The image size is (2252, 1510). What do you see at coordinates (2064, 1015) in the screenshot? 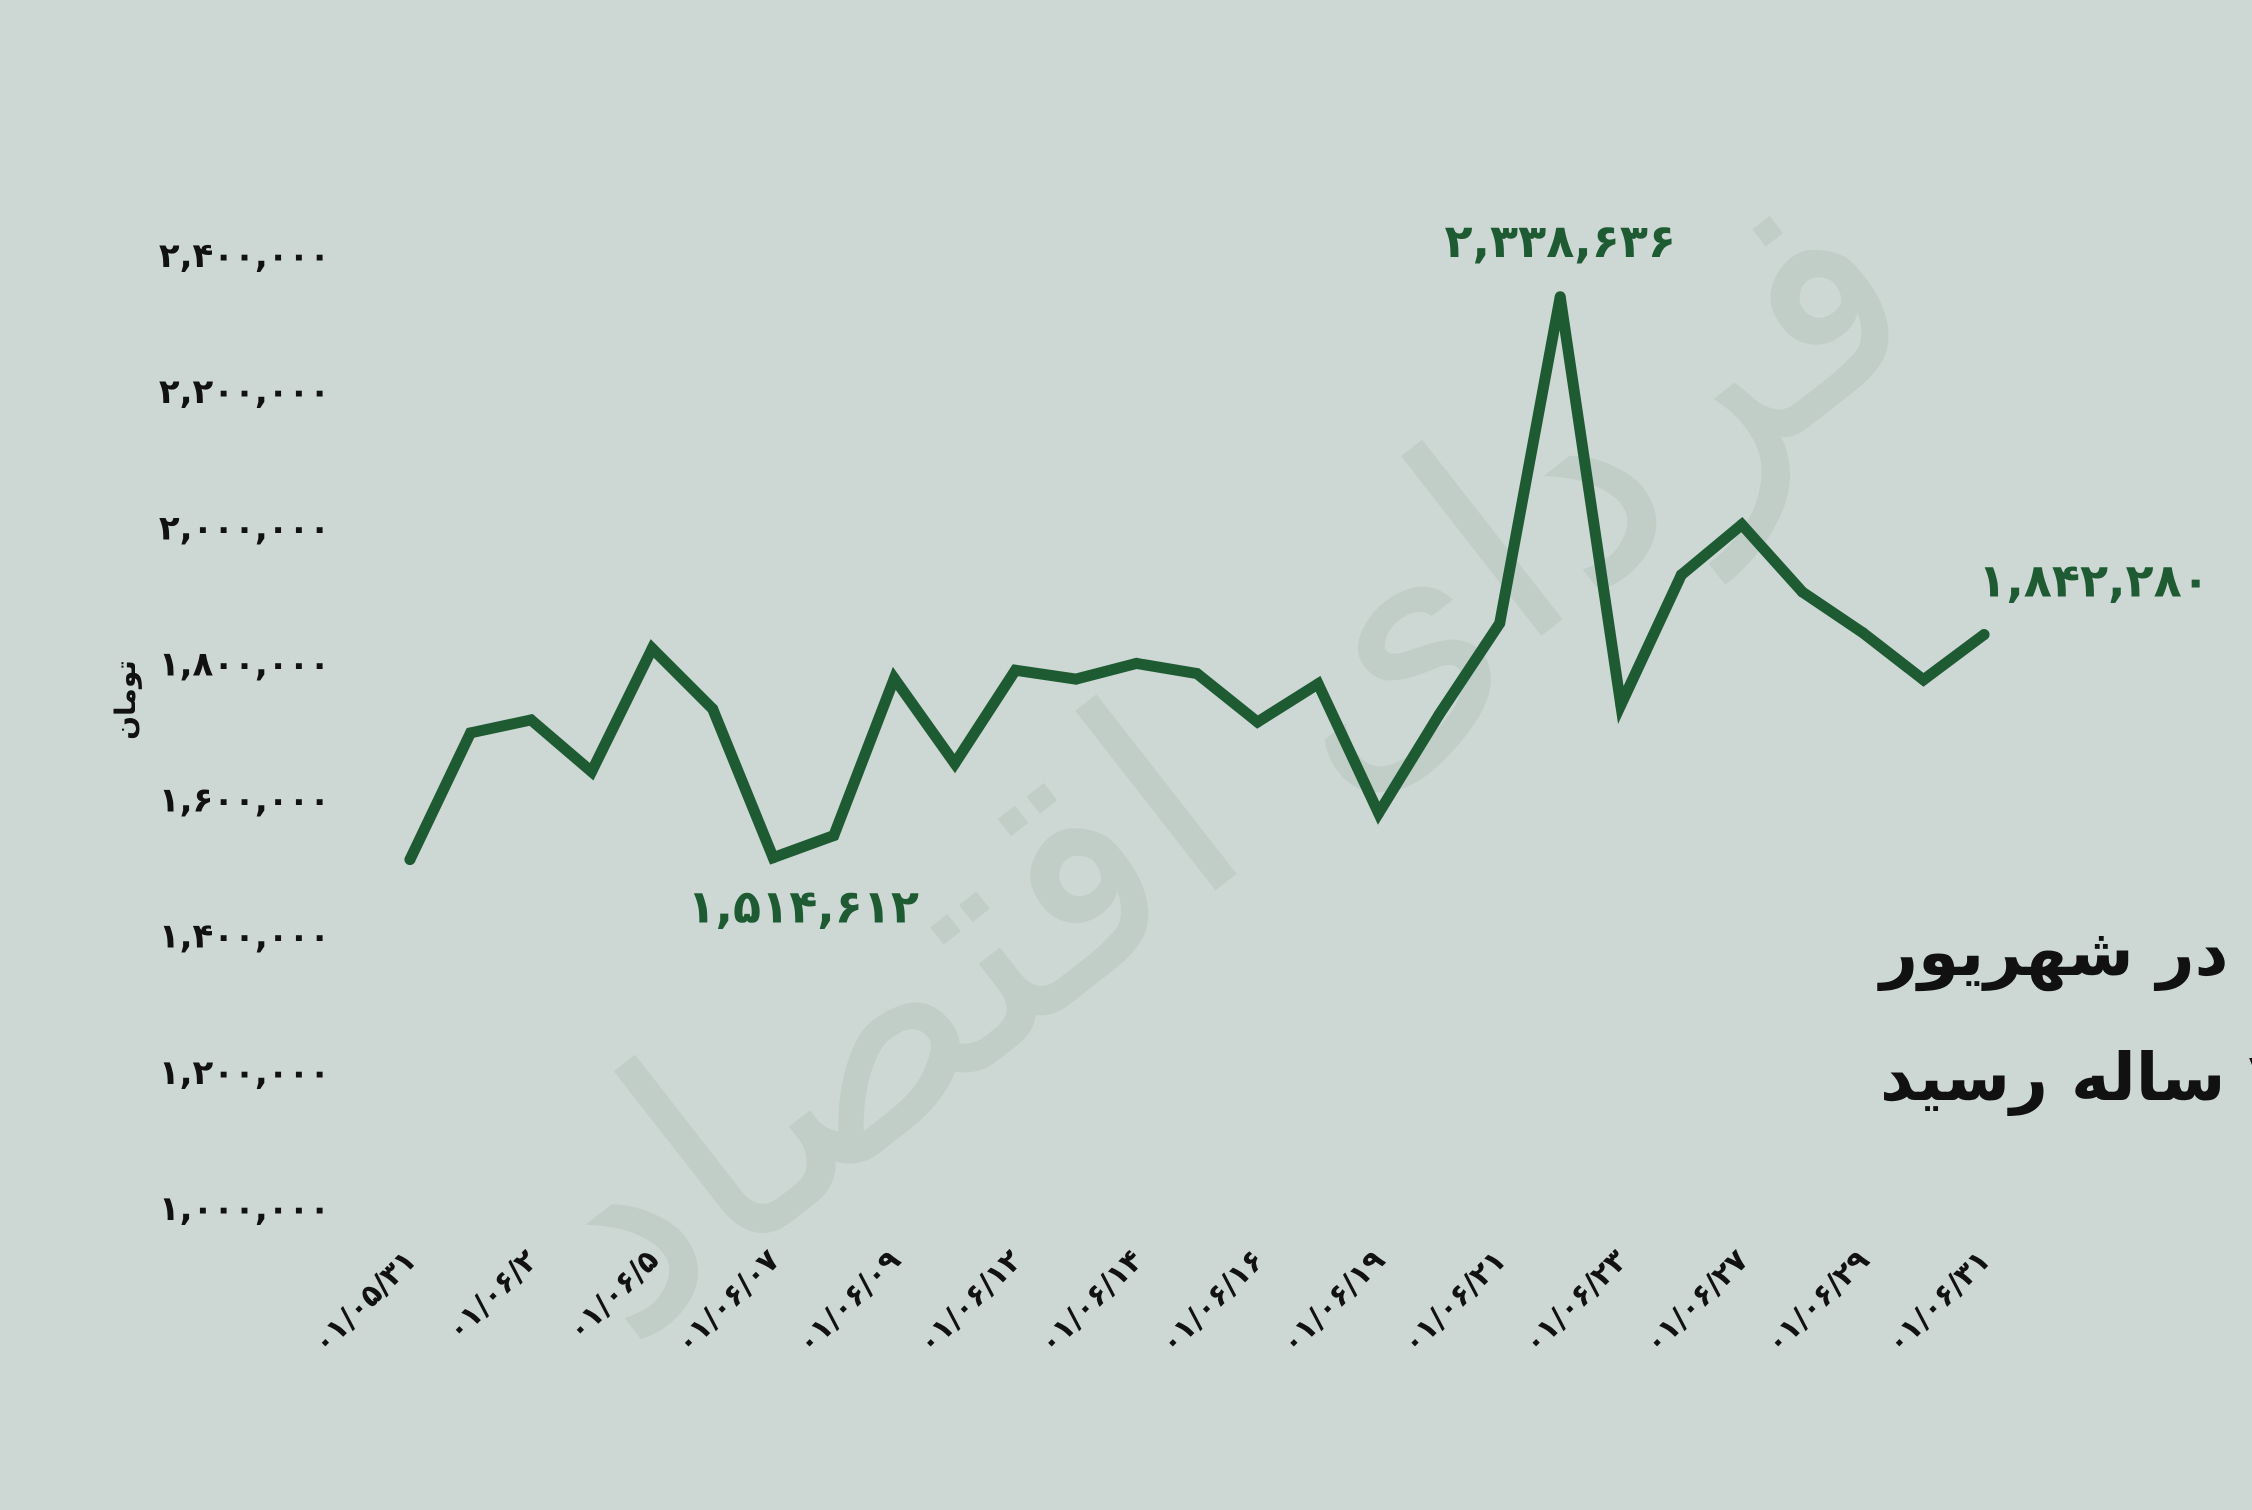
I see `chart-title: حباب سکه در شهریور به سقف ۲ ساله رسید` at bounding box center [2064, 1015].